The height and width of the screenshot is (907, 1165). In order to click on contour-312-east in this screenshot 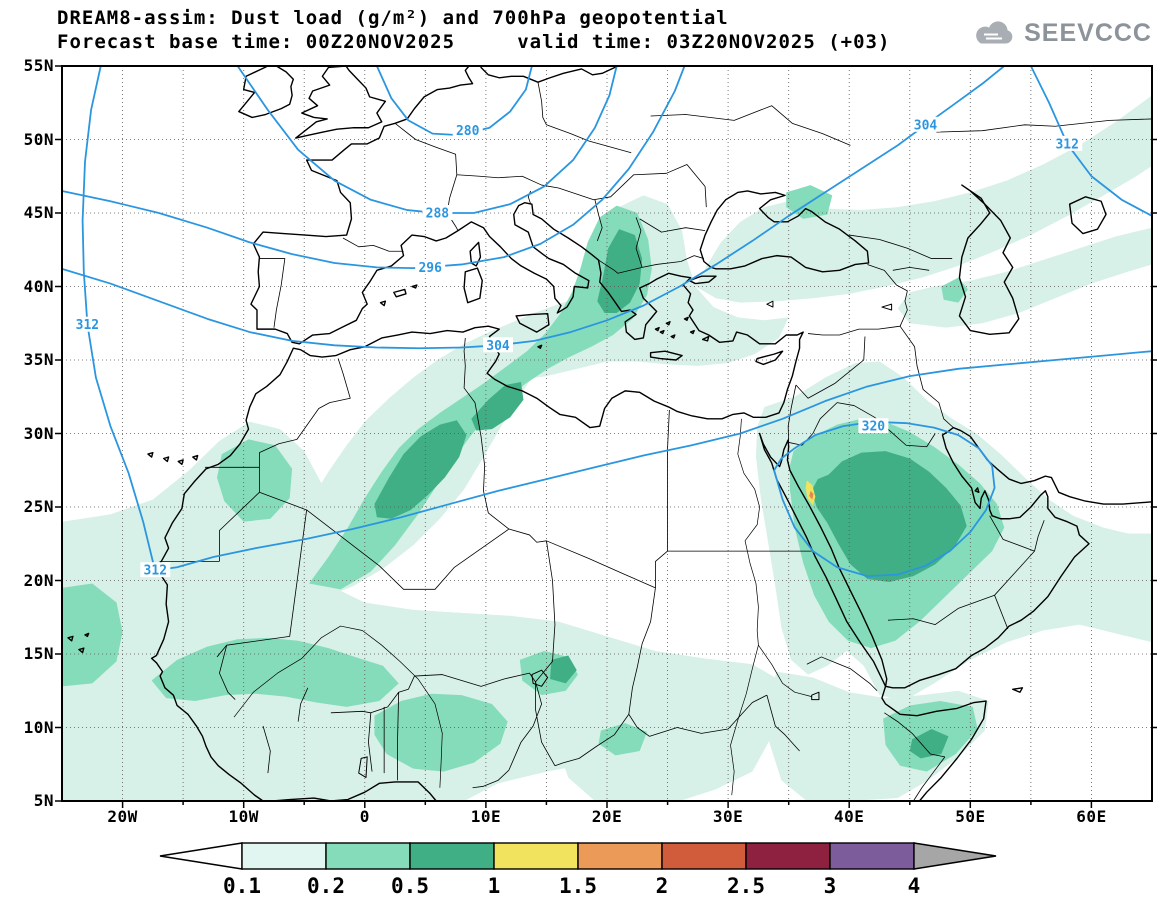, I will do `click(1091, 141)`.